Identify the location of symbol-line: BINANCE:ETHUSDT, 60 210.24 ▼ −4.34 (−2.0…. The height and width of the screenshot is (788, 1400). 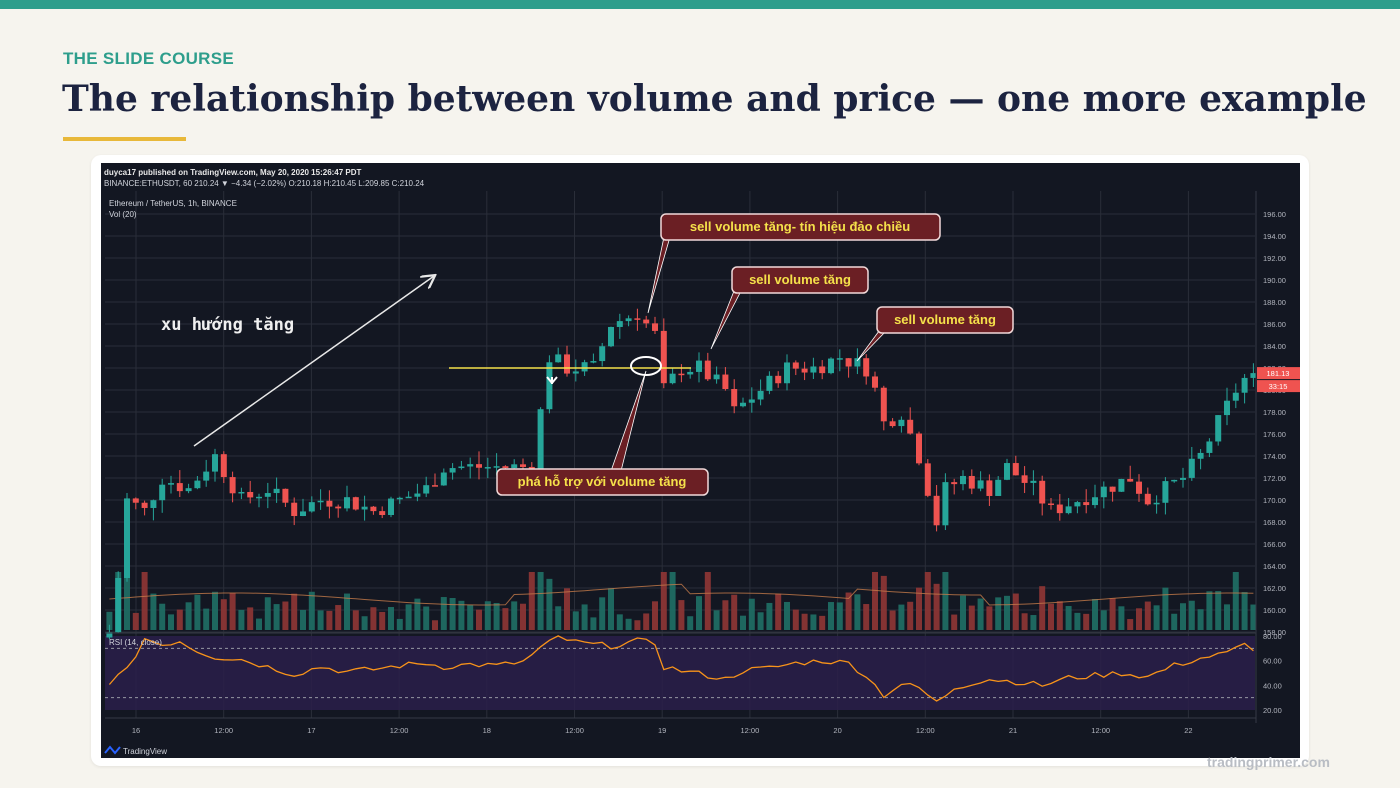
(264, 183).